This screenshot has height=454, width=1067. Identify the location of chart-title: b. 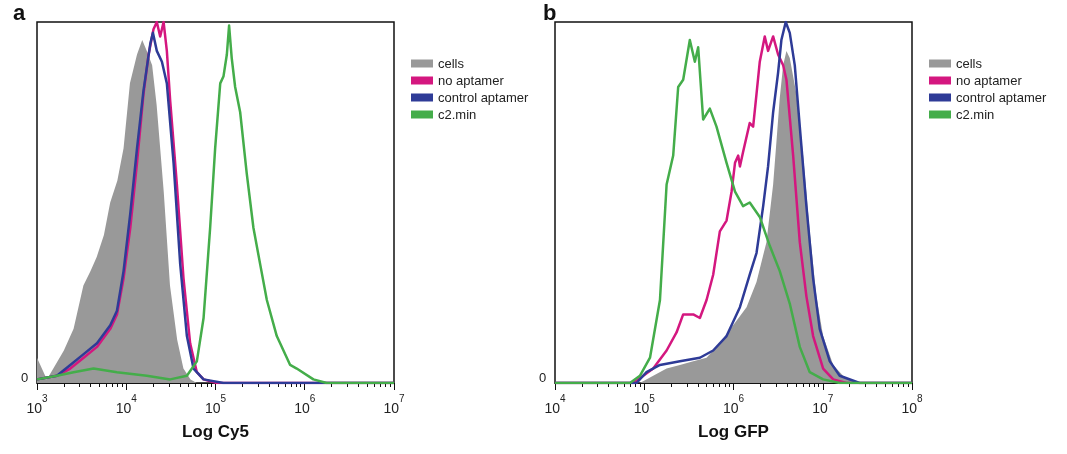
(550, 12).